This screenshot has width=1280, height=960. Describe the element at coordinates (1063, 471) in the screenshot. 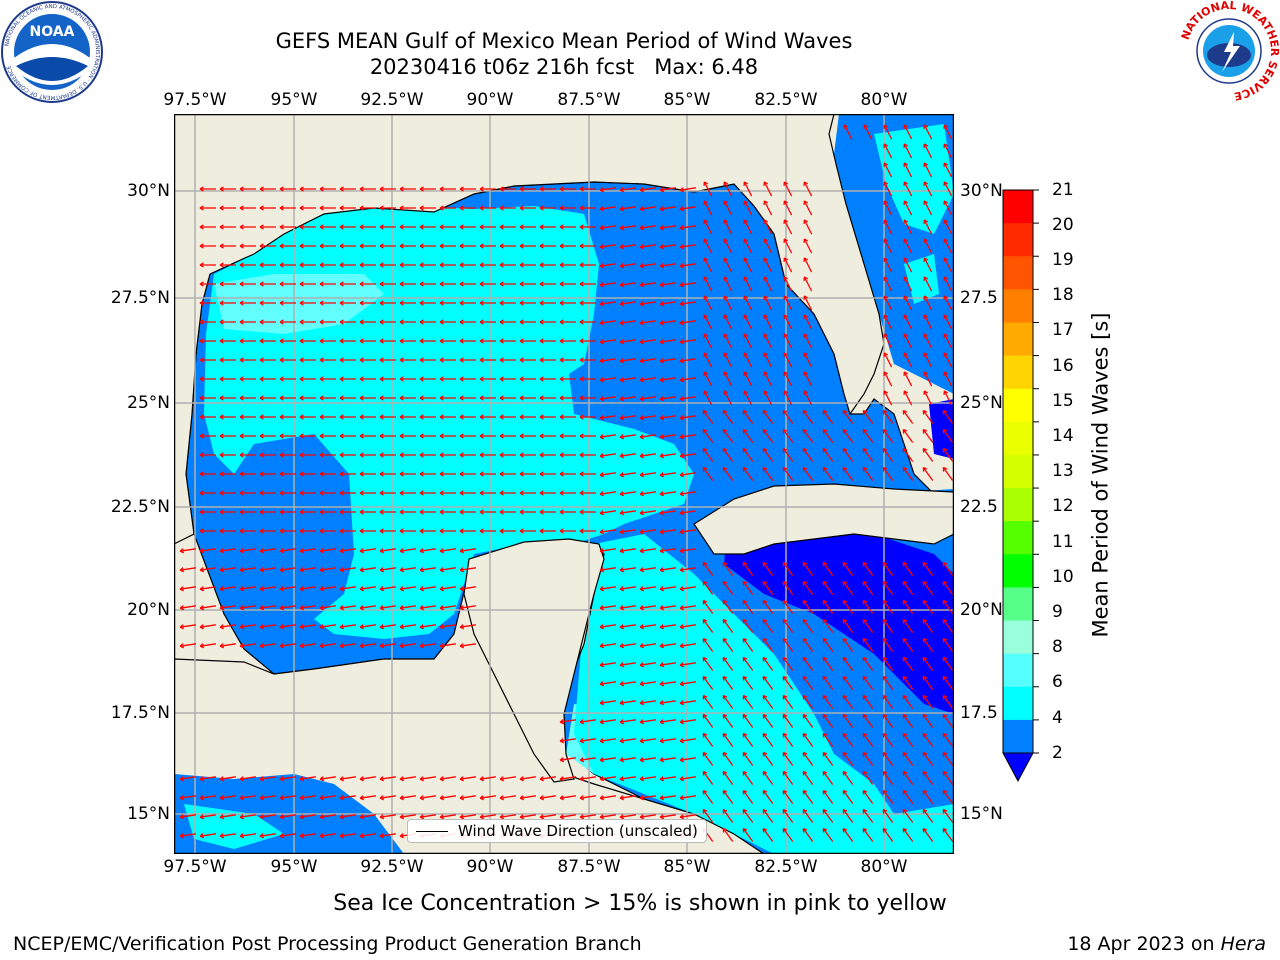

I see `colorbar-tick: 13` at that location.